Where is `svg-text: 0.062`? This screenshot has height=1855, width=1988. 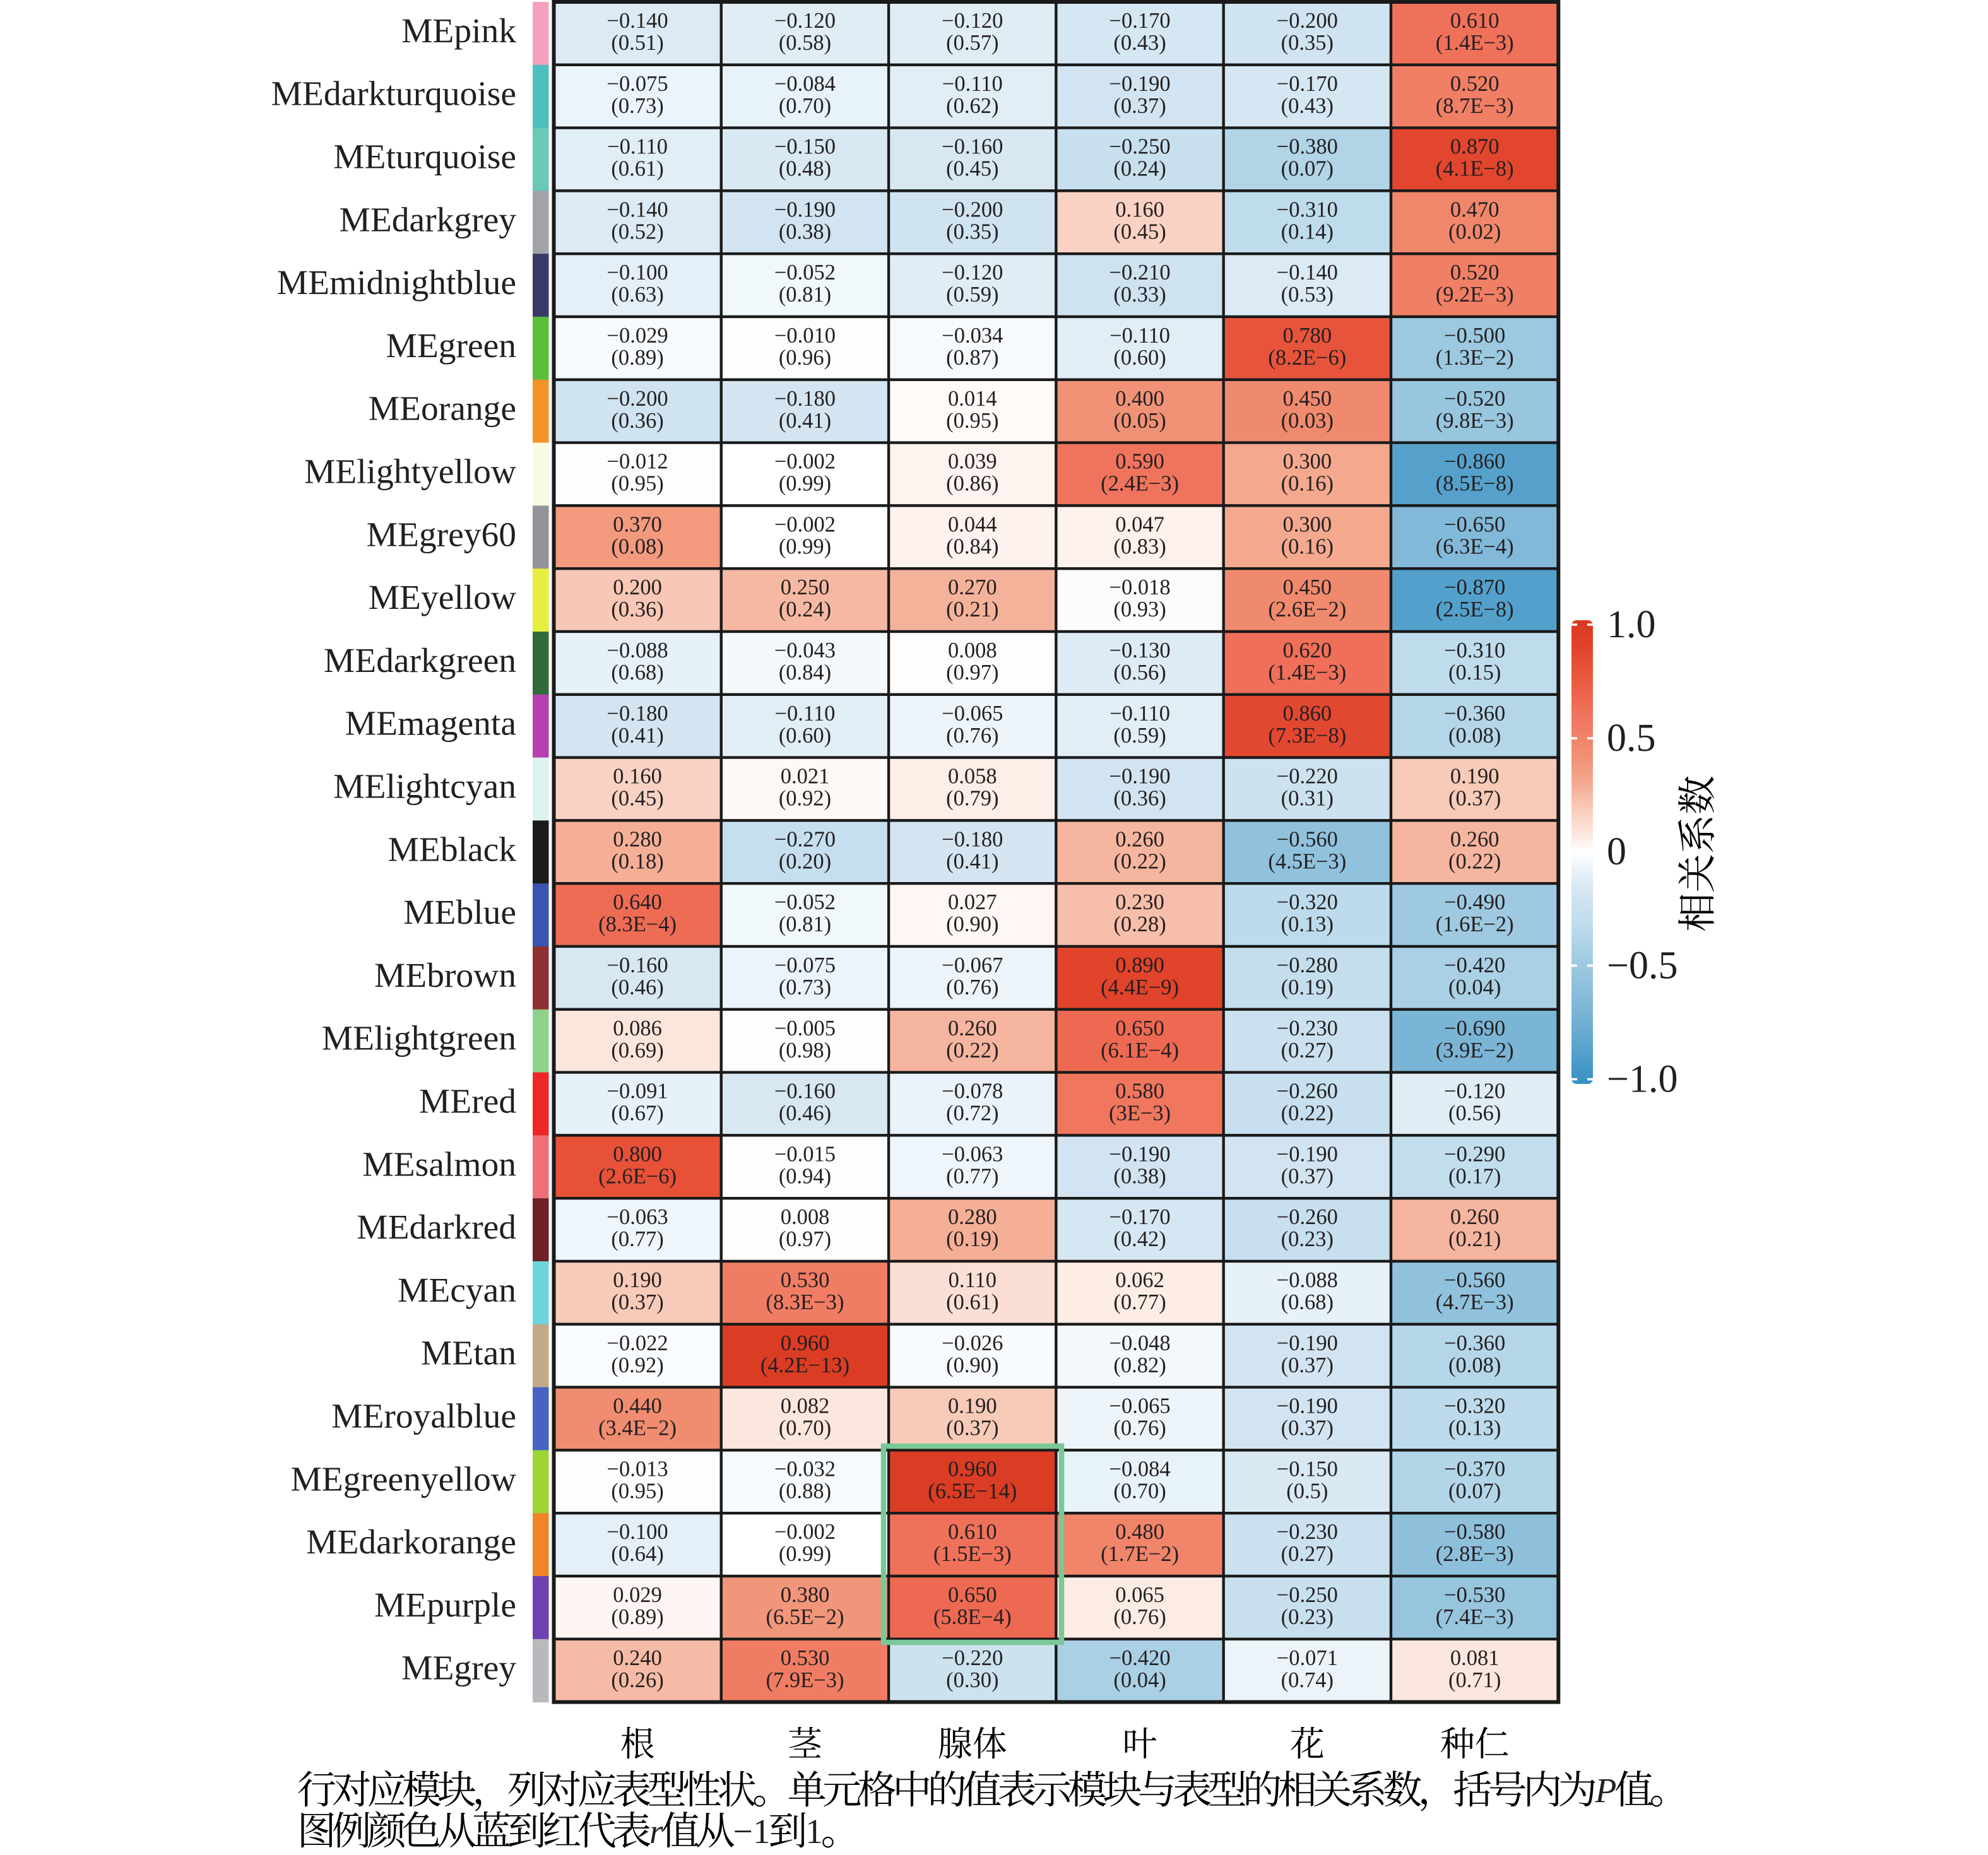
svg-text: 0.062 is located at coordinates (1139, 1280).